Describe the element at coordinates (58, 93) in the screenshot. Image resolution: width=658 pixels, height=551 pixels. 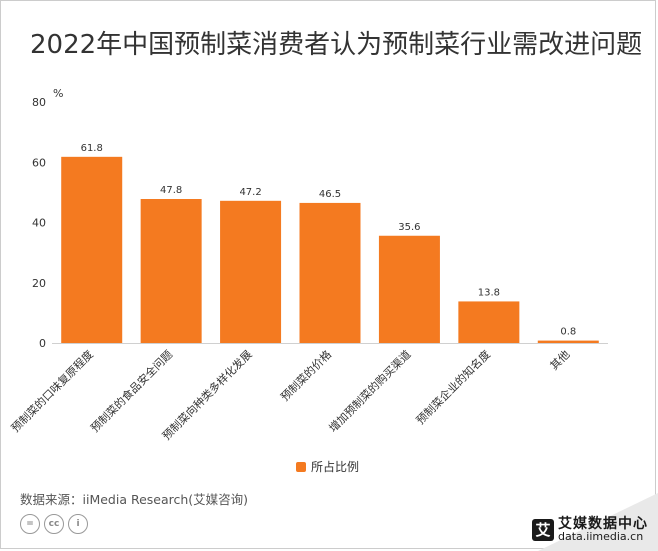
I see `y-unit-label: %` at that location.